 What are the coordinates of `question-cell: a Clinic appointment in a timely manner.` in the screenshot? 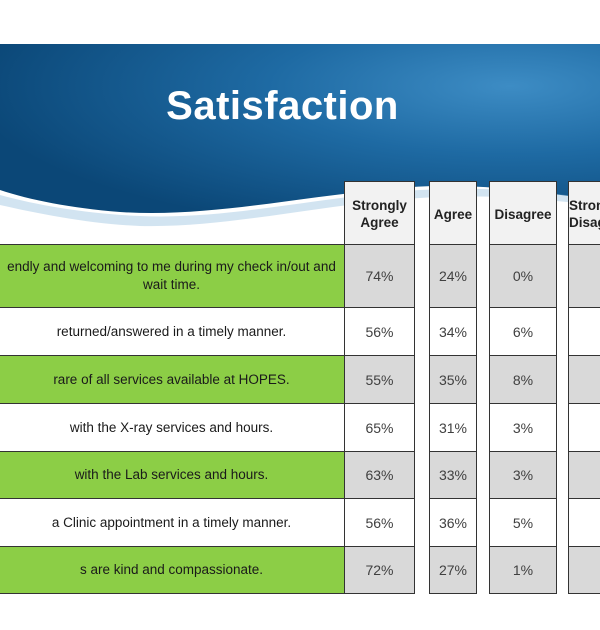 It's located at (173, 522).